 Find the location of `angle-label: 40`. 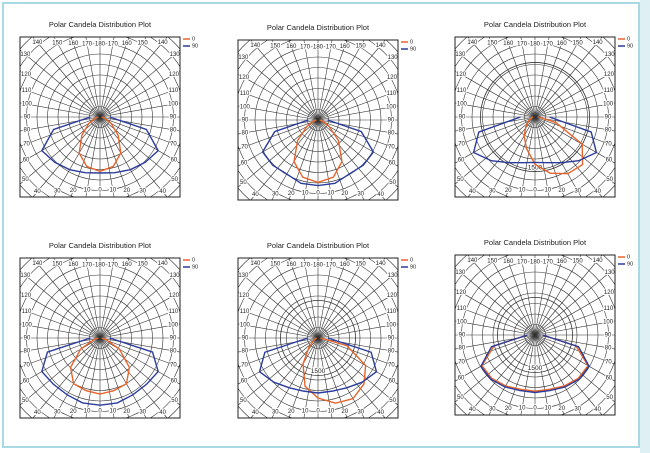

angle-label: 40 is located at coordinates (597, 410).